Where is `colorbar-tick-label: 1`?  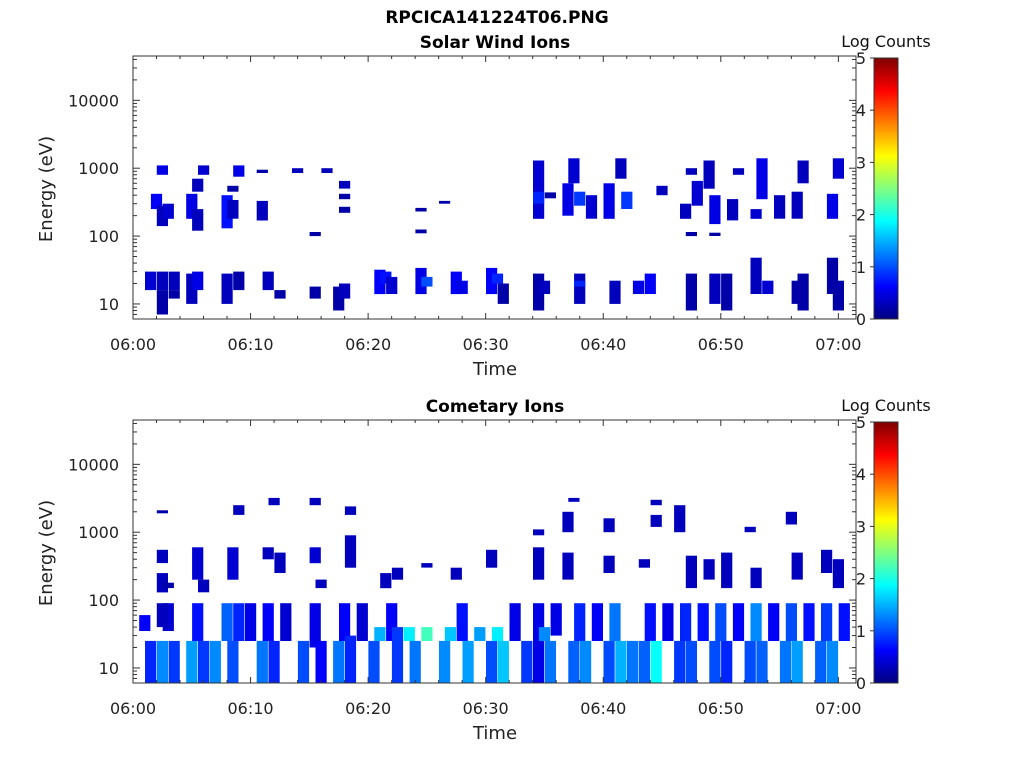
colorbar-tick-label: 1 is located at coordinates (861, 267).